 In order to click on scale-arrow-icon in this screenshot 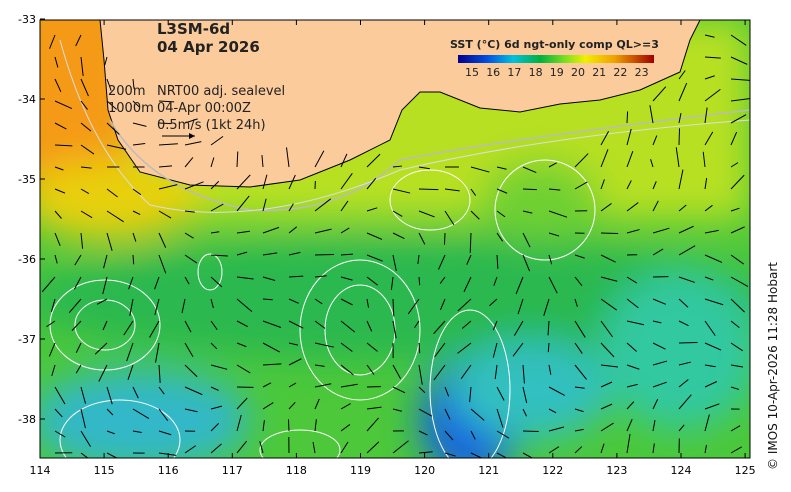, I will do `click(192, 136)`.